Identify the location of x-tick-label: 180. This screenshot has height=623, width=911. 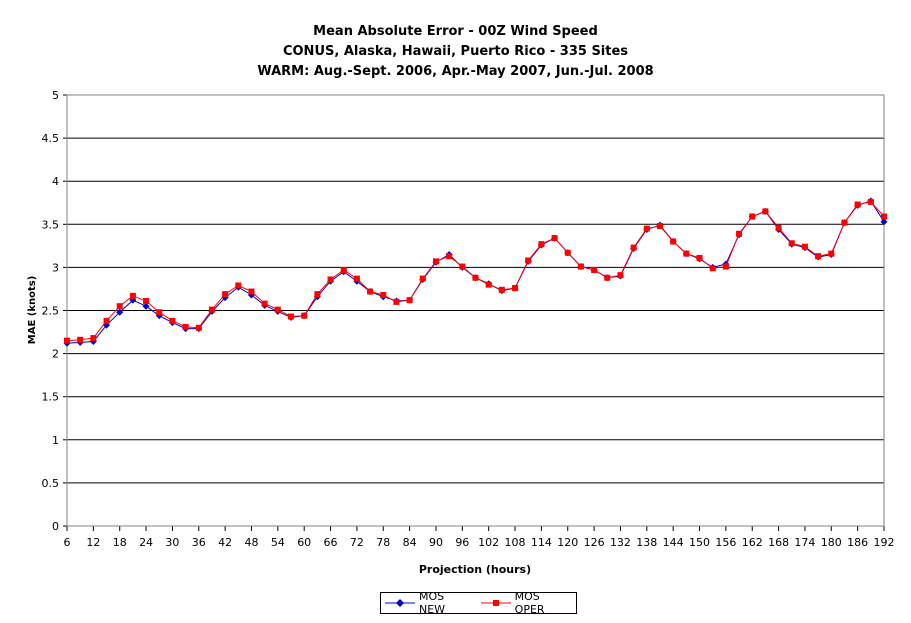
(831, 542).